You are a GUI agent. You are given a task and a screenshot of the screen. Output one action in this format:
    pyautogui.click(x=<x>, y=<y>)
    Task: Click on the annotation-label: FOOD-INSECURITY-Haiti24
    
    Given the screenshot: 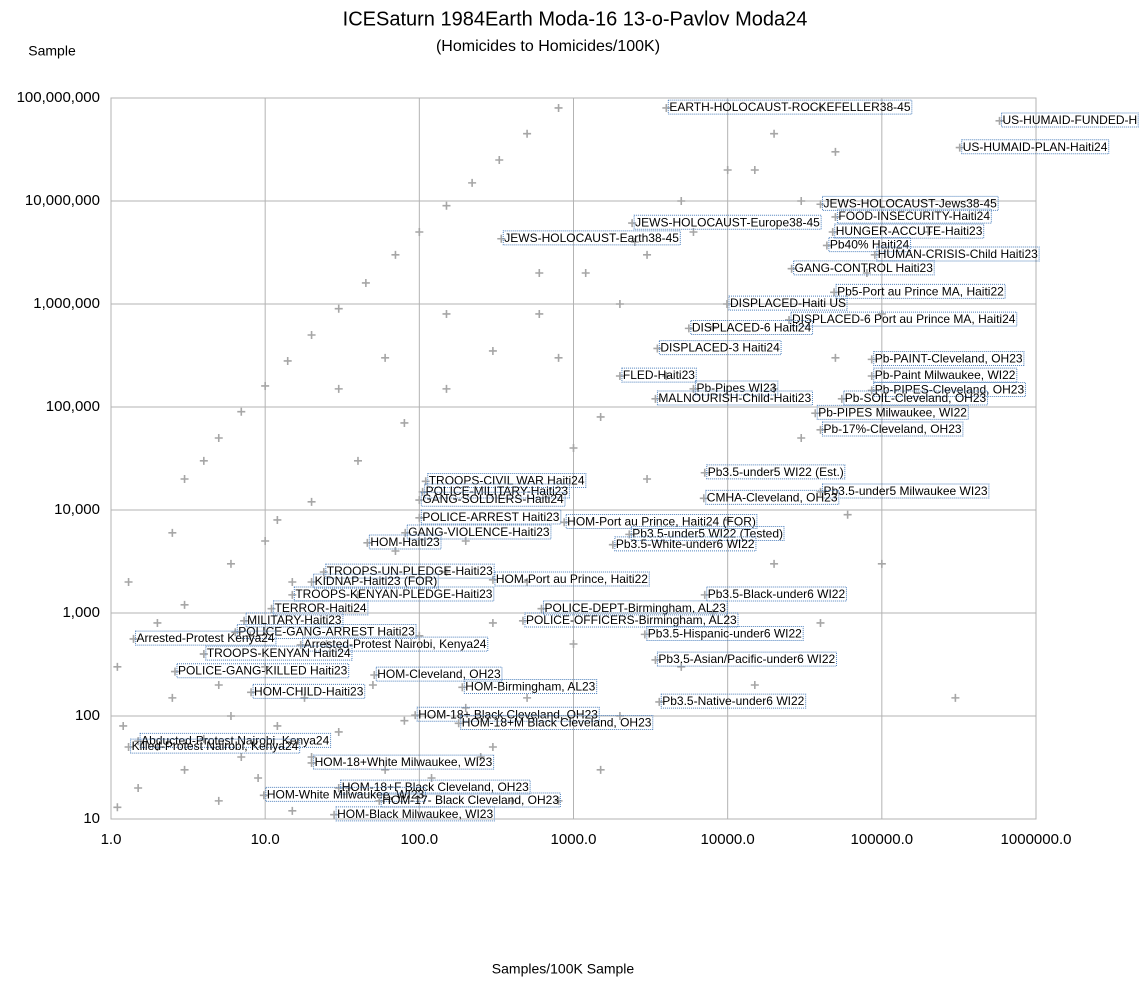 What is the action you would take?
    pyautogui.click(x=914, y=216)
    